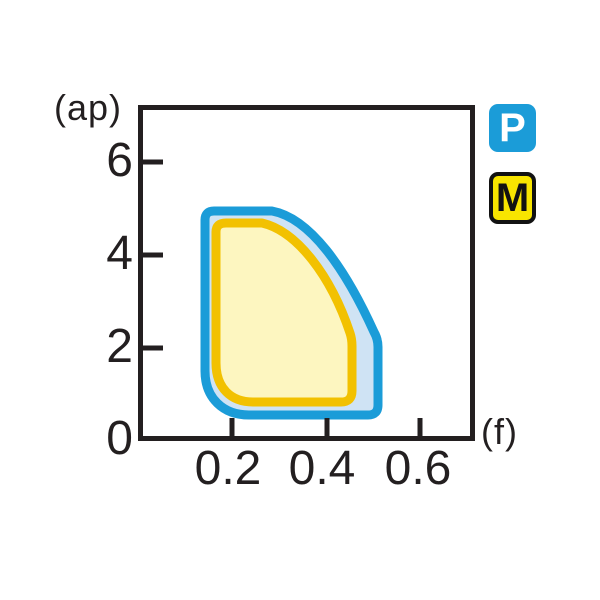  I want to click on legend-m-label: M, so click(512, 197).